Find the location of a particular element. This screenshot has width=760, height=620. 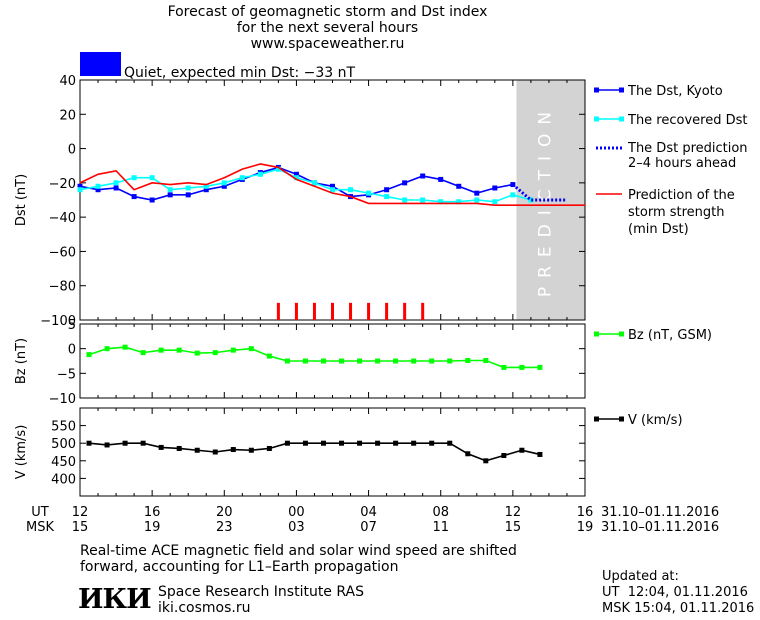

bz-panel: 5 0 −5 −10 Bz (nT) is located at coordinates (300, 362).